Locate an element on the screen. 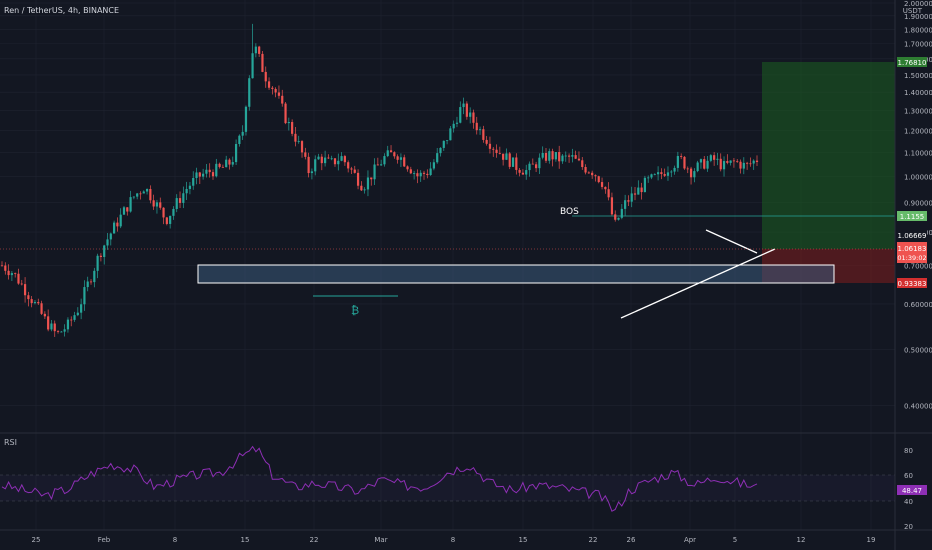  support-zone is located at coordinates (516, 274).